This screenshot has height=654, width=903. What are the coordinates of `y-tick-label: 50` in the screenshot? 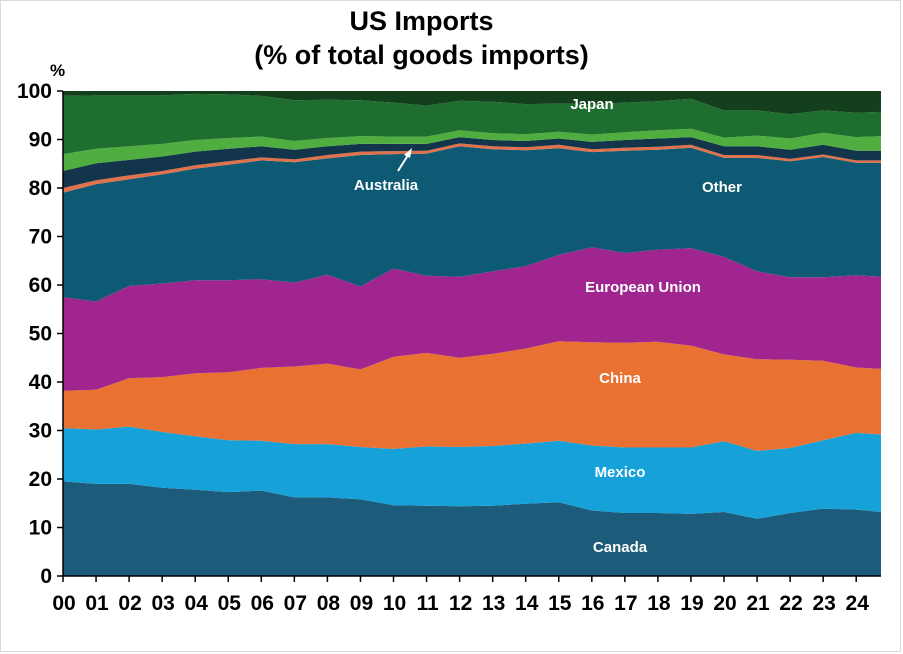 It's located at (40, 334).